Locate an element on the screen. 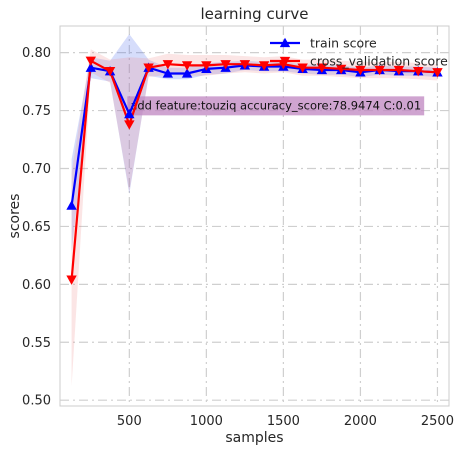 The height and width of the screenshot is (452, 457). x-tick-label: 500 is located at coordinates (129, 421).